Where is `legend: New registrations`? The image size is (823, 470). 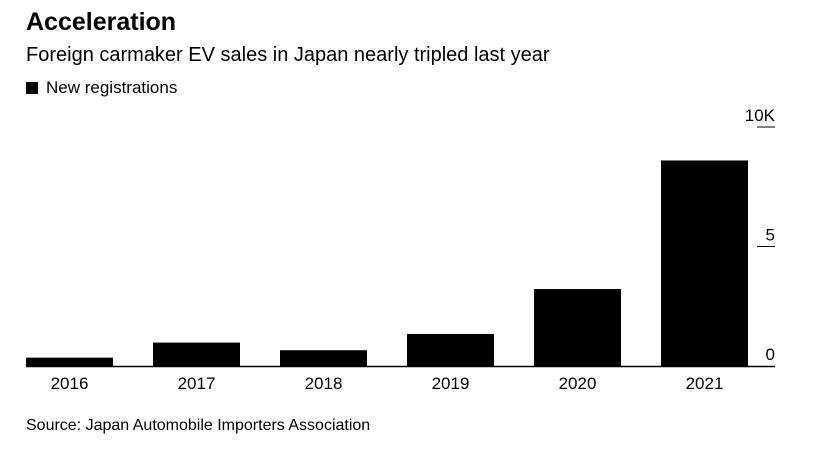 legend: New registrations is located at coordinates (101, 88).